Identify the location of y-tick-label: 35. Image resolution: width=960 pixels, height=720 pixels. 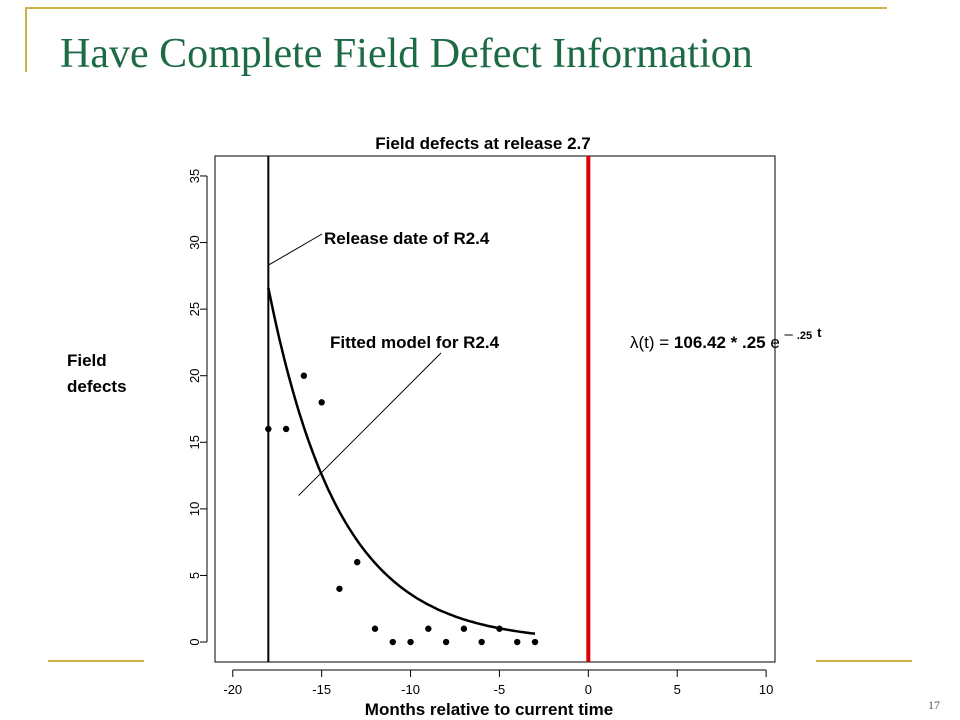
(194, 176).